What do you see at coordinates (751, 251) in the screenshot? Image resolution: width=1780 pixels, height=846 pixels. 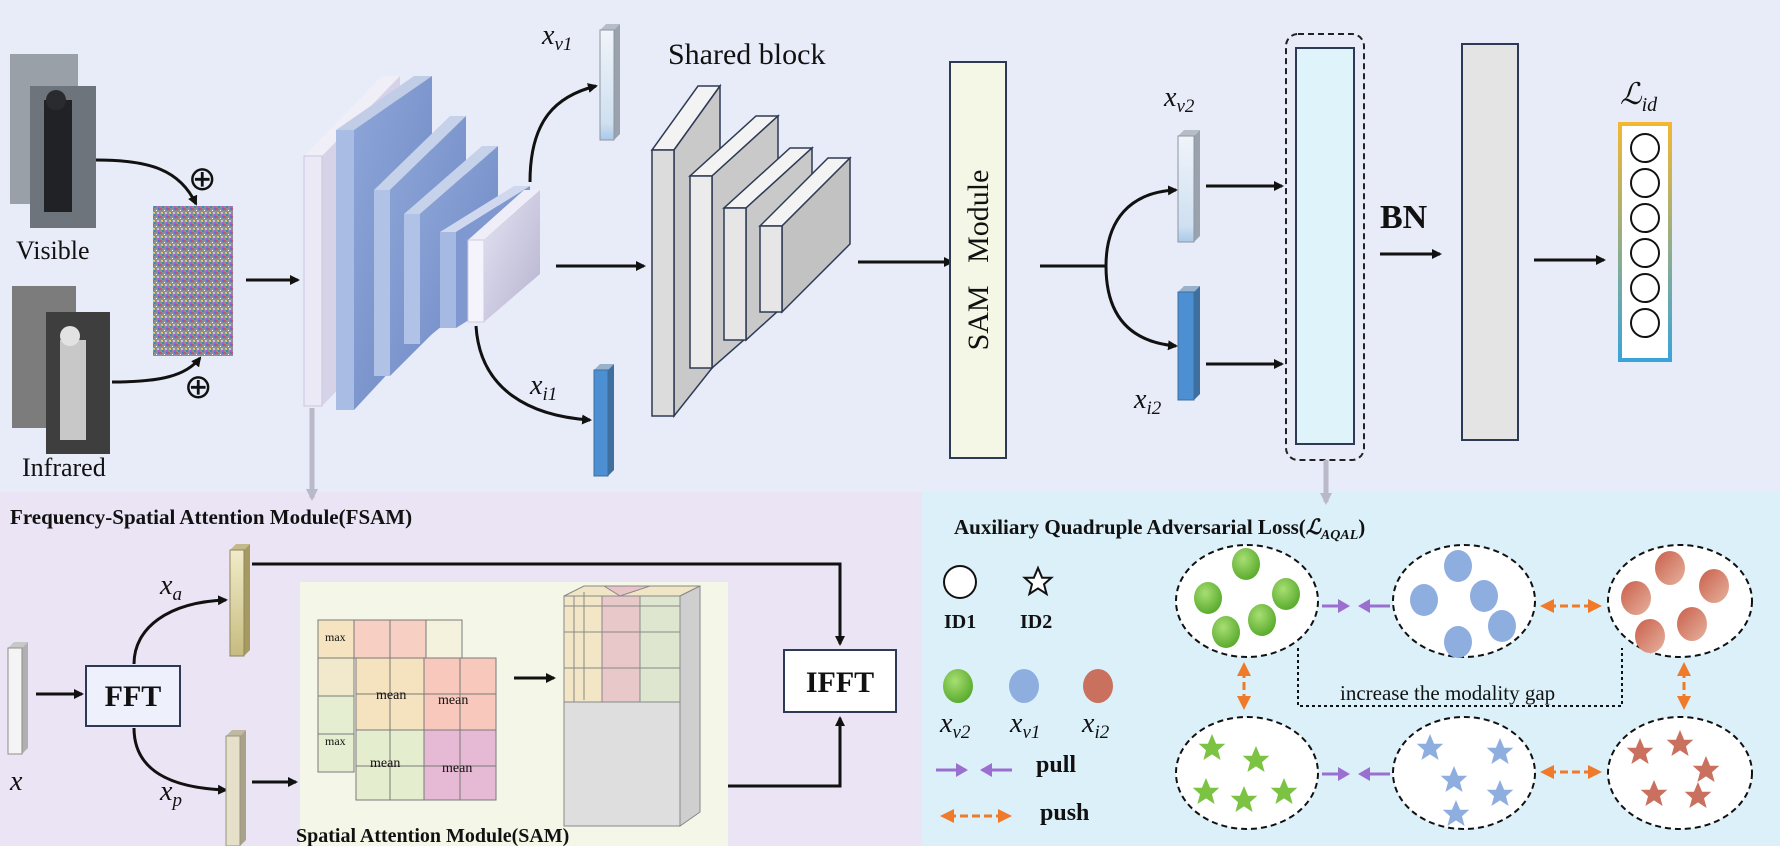 I see `shared-block-layers` at bounding box center [751, 251].